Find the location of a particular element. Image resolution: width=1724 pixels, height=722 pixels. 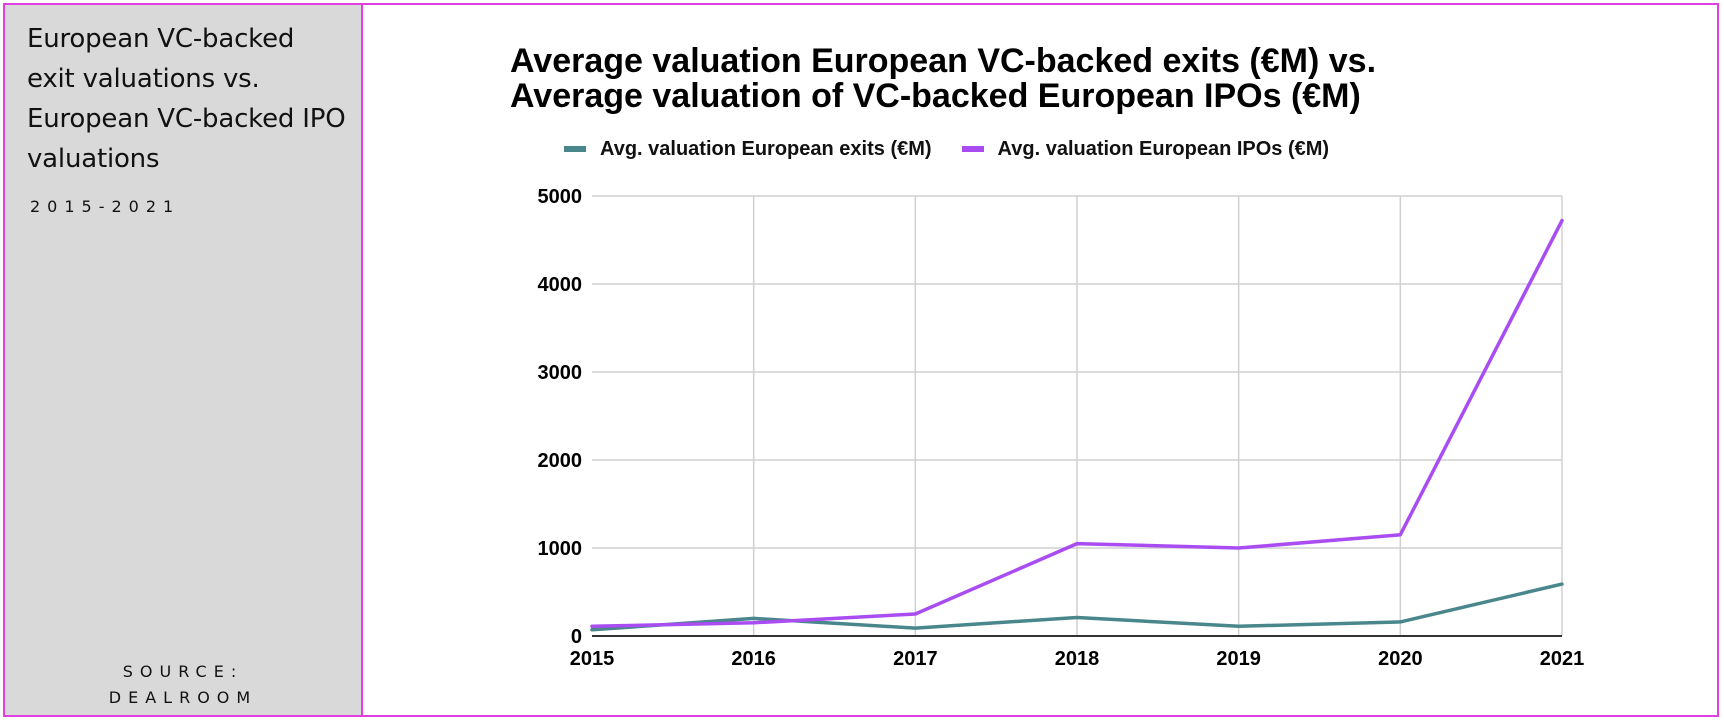

legend-item-exits: Avg. valuation European exits (€M) is located at coordinates (748, 149).